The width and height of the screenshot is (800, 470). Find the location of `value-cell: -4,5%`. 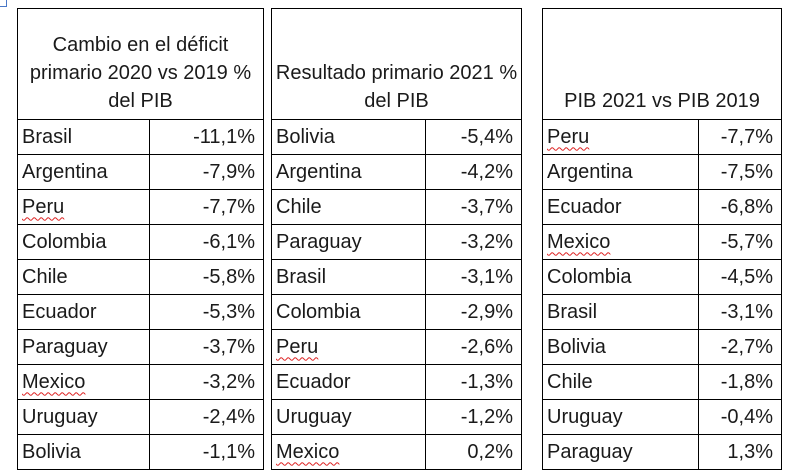

value-cell: -4,5% is located at coordinates (740, 277).